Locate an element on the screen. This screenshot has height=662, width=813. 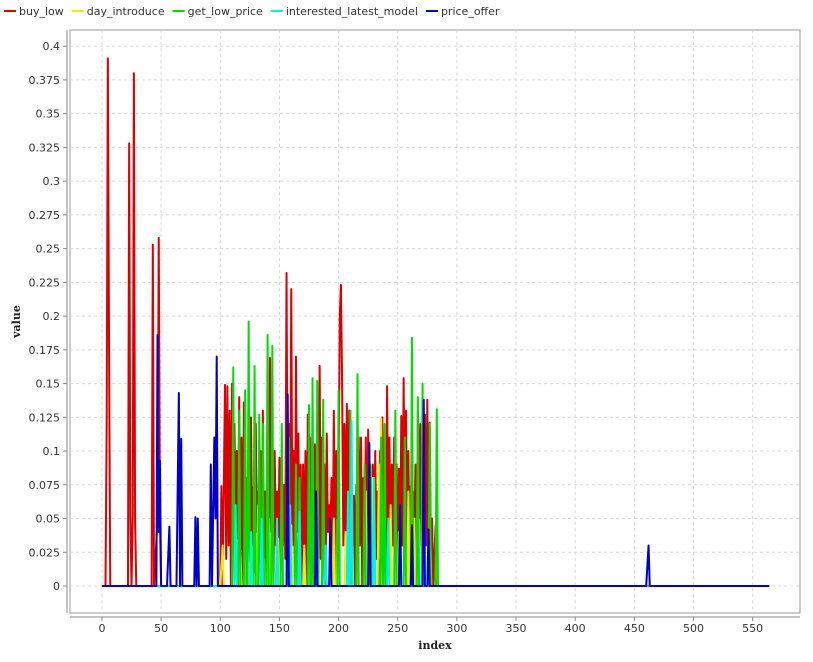
y-tick-label: 0.3 is located at coordinates (52, 181).